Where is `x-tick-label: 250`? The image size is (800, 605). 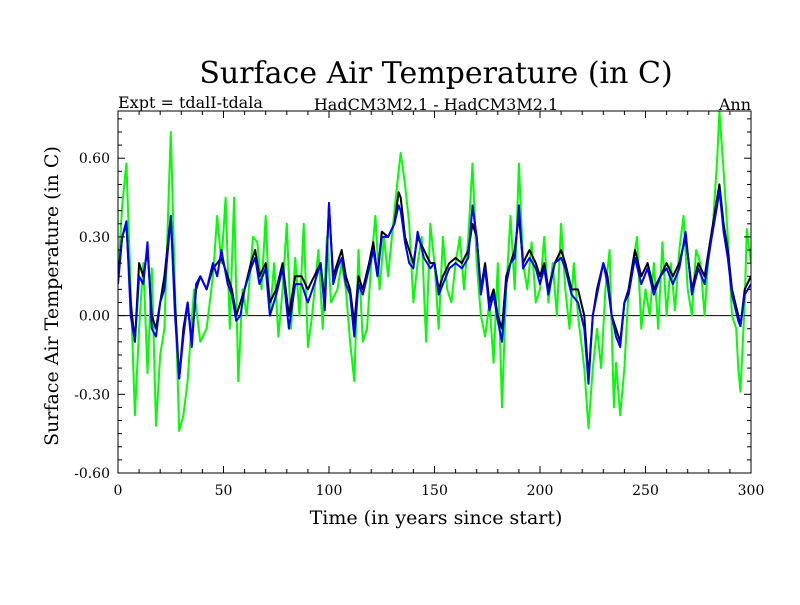
x-tick-label: 250 is located at coordinates (645, 491).